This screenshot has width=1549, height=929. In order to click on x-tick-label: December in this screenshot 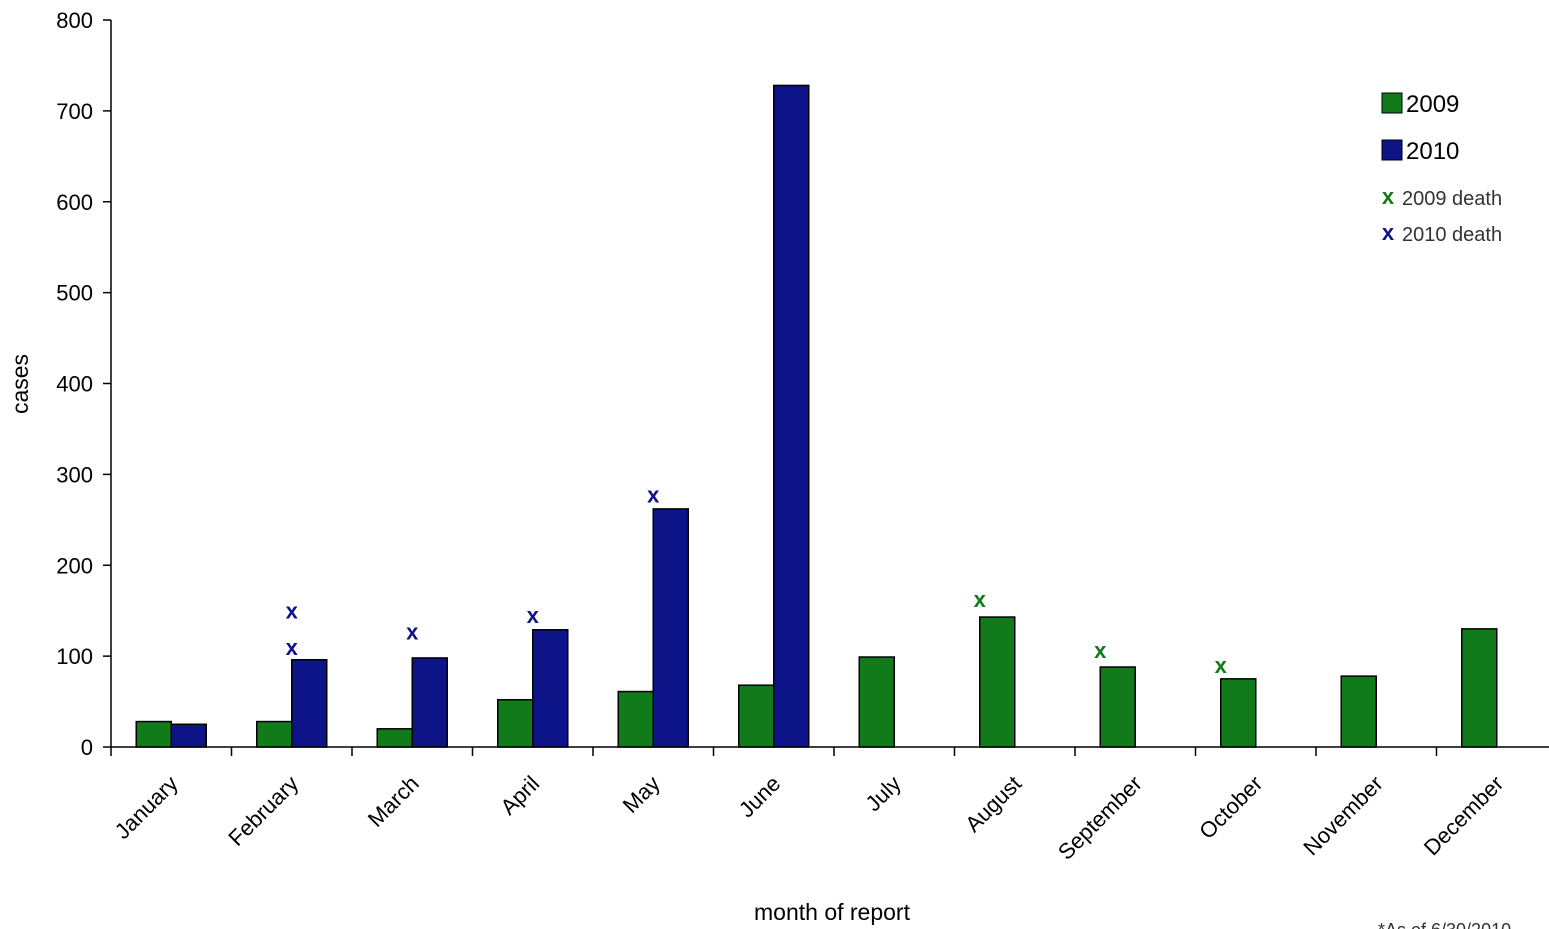, I will do `click(1463, 815)`.